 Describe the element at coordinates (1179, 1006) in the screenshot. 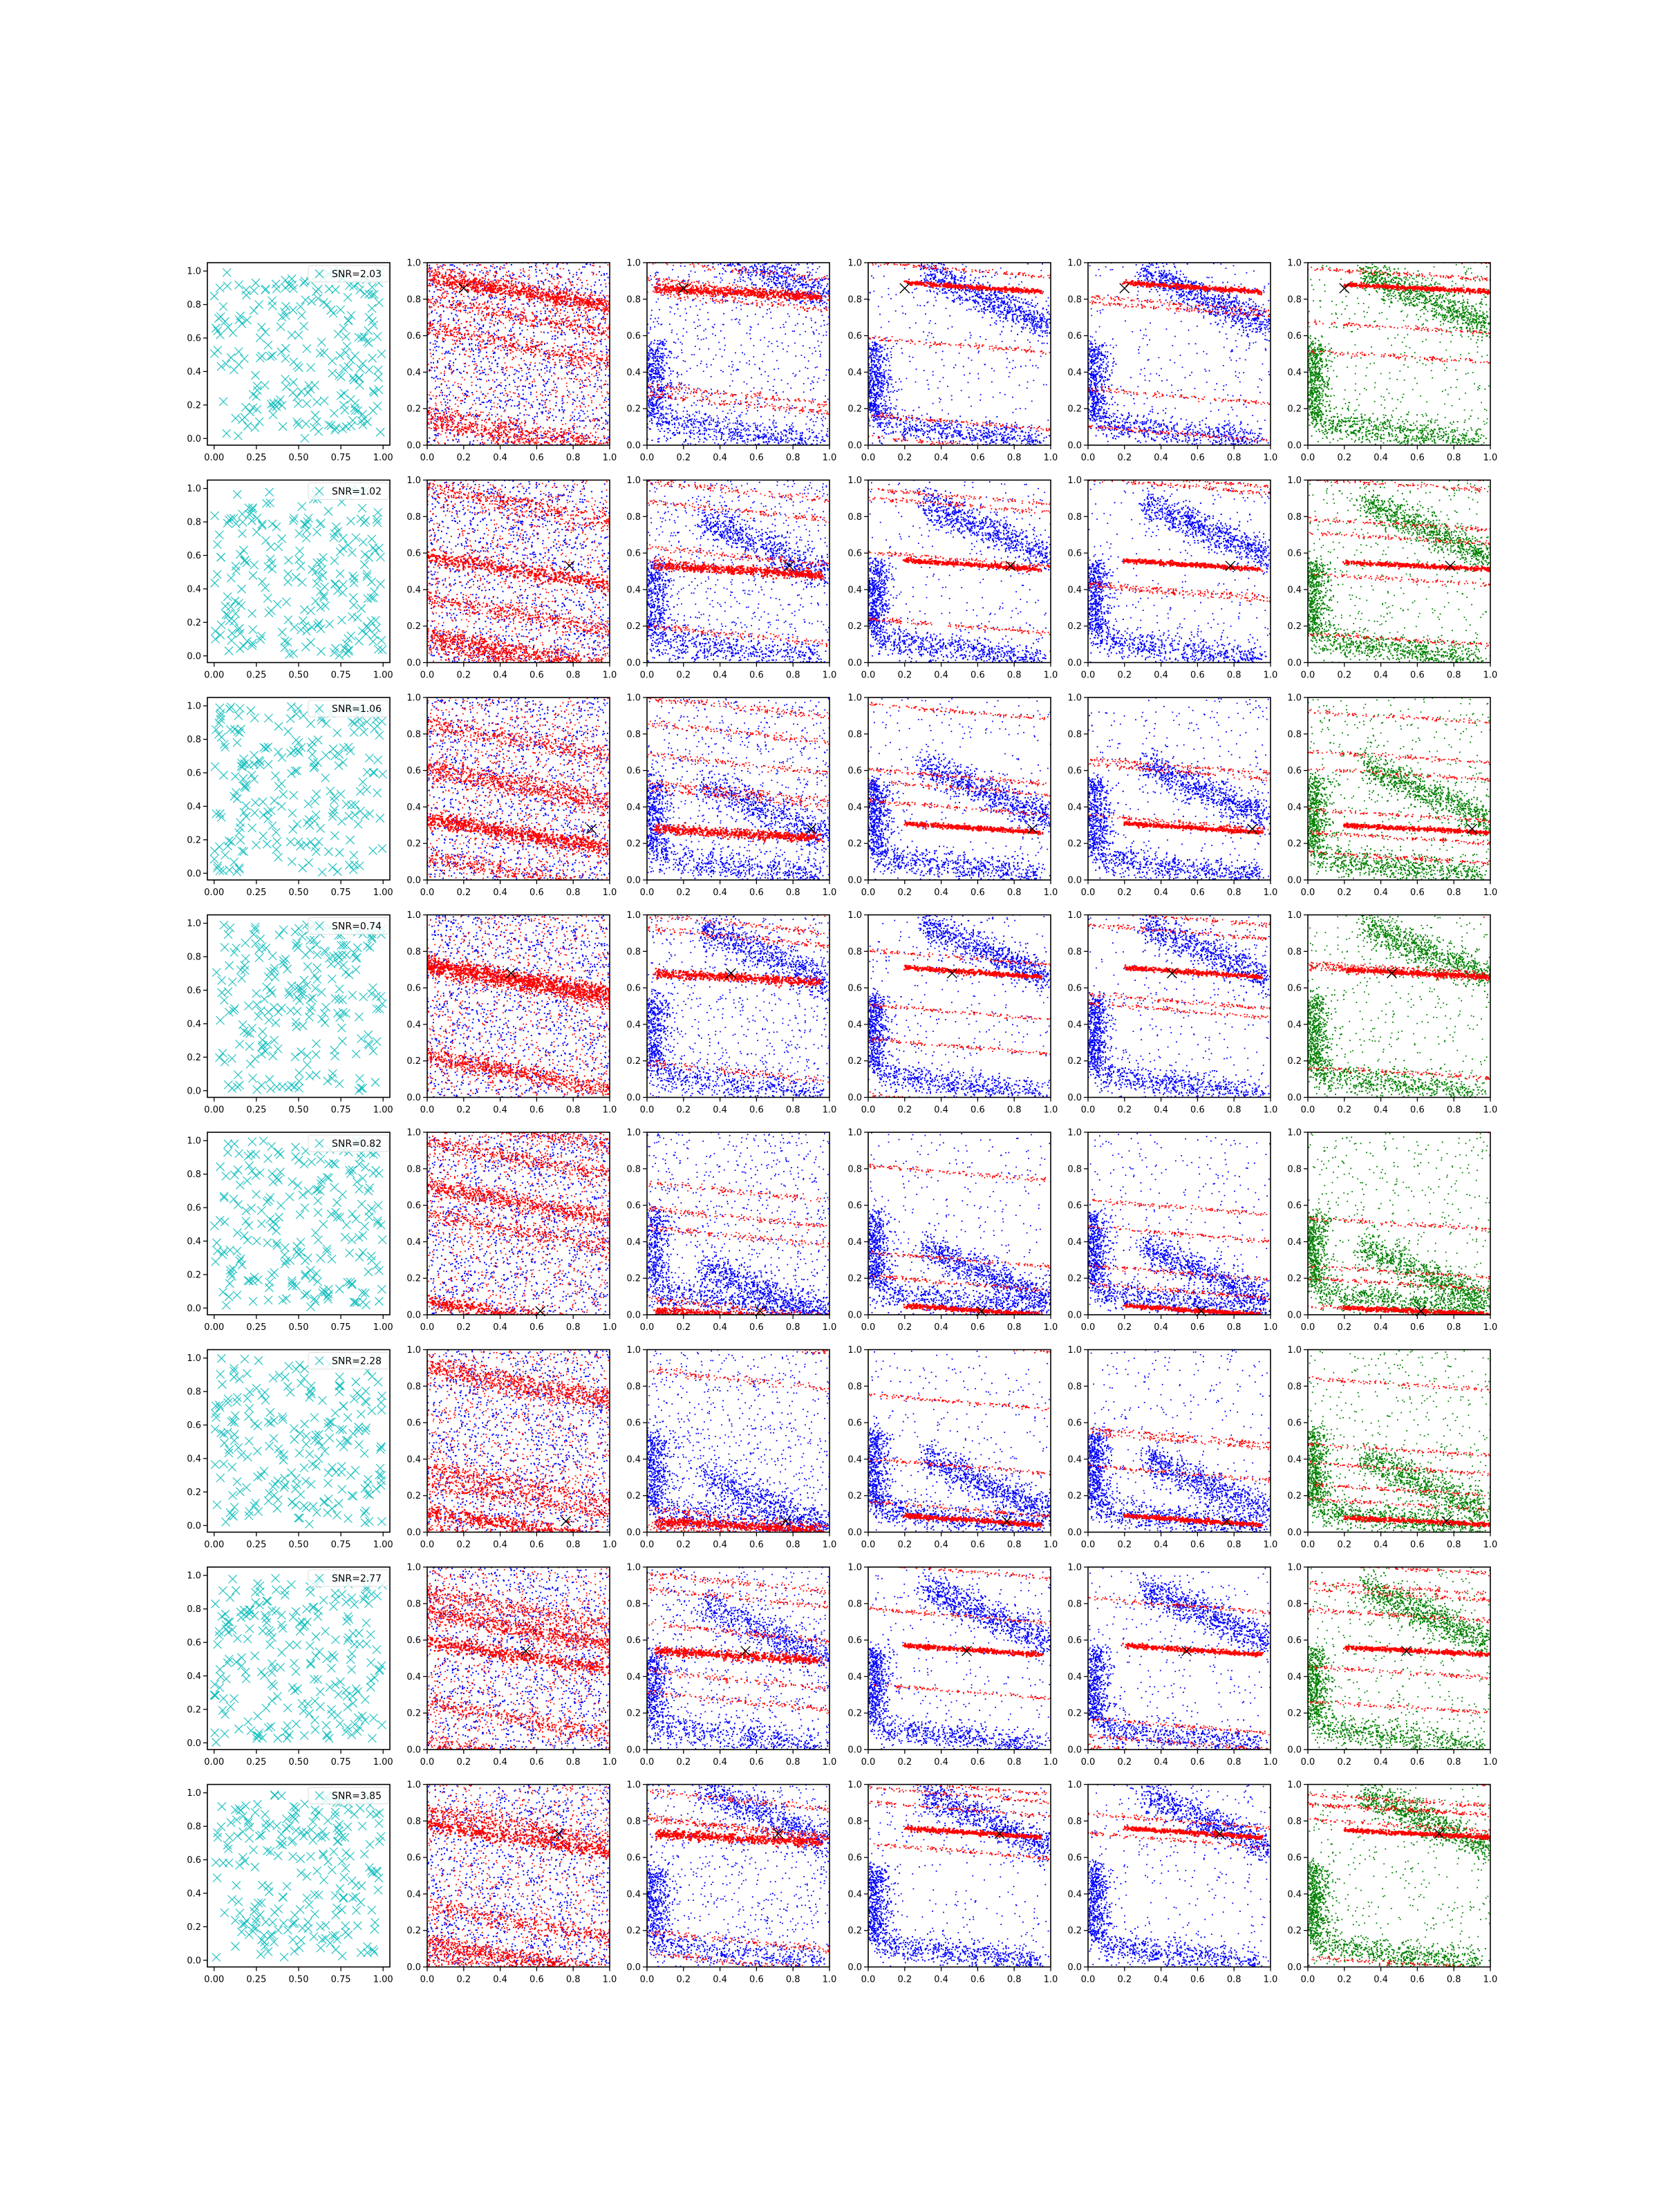

I see `blue-points` at that location.